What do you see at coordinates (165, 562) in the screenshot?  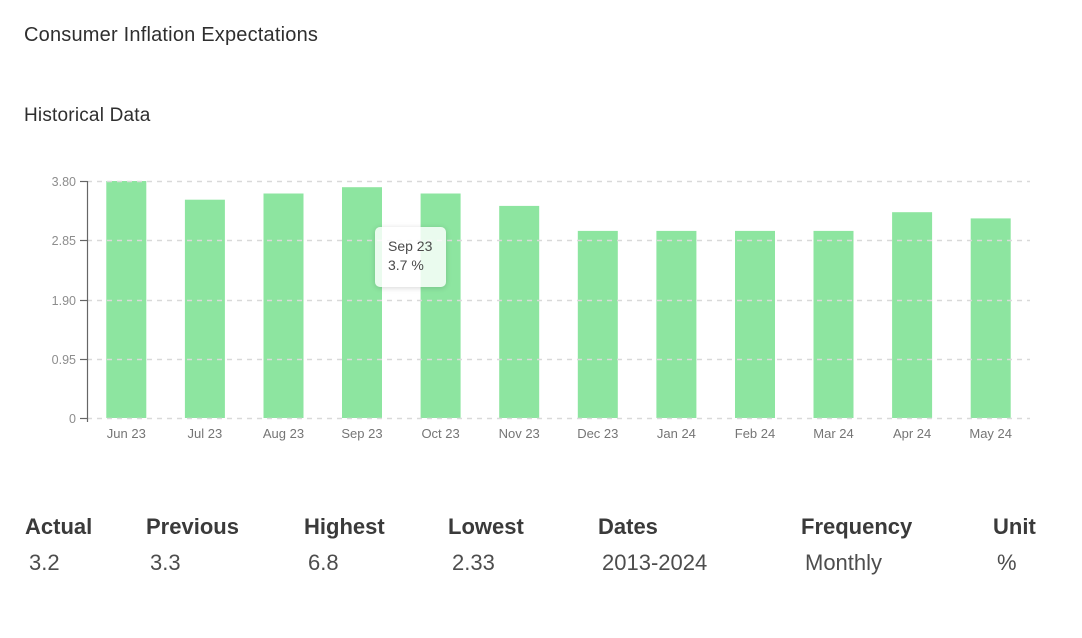 I see `stat-value: 3.3` at bounding box center [165, 562].